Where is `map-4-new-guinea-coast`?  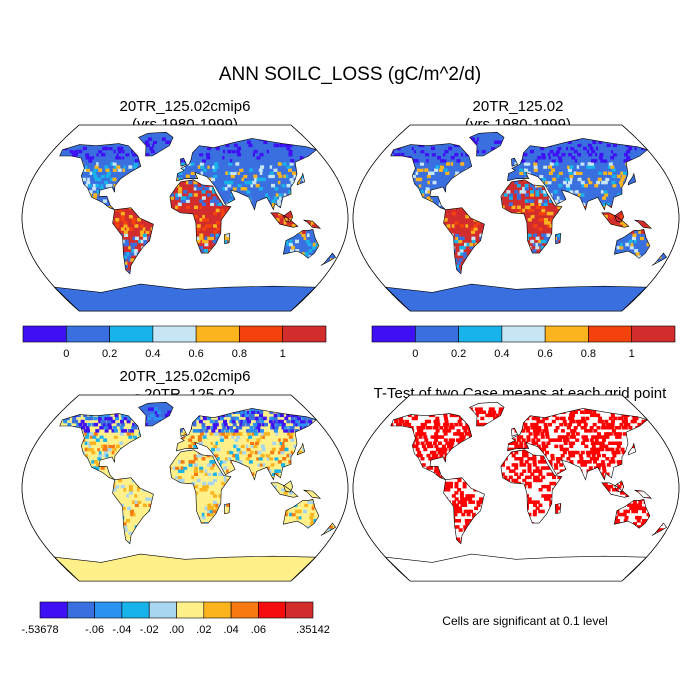 map-4-new-guinea-coast is located at coordinates (643, 494).